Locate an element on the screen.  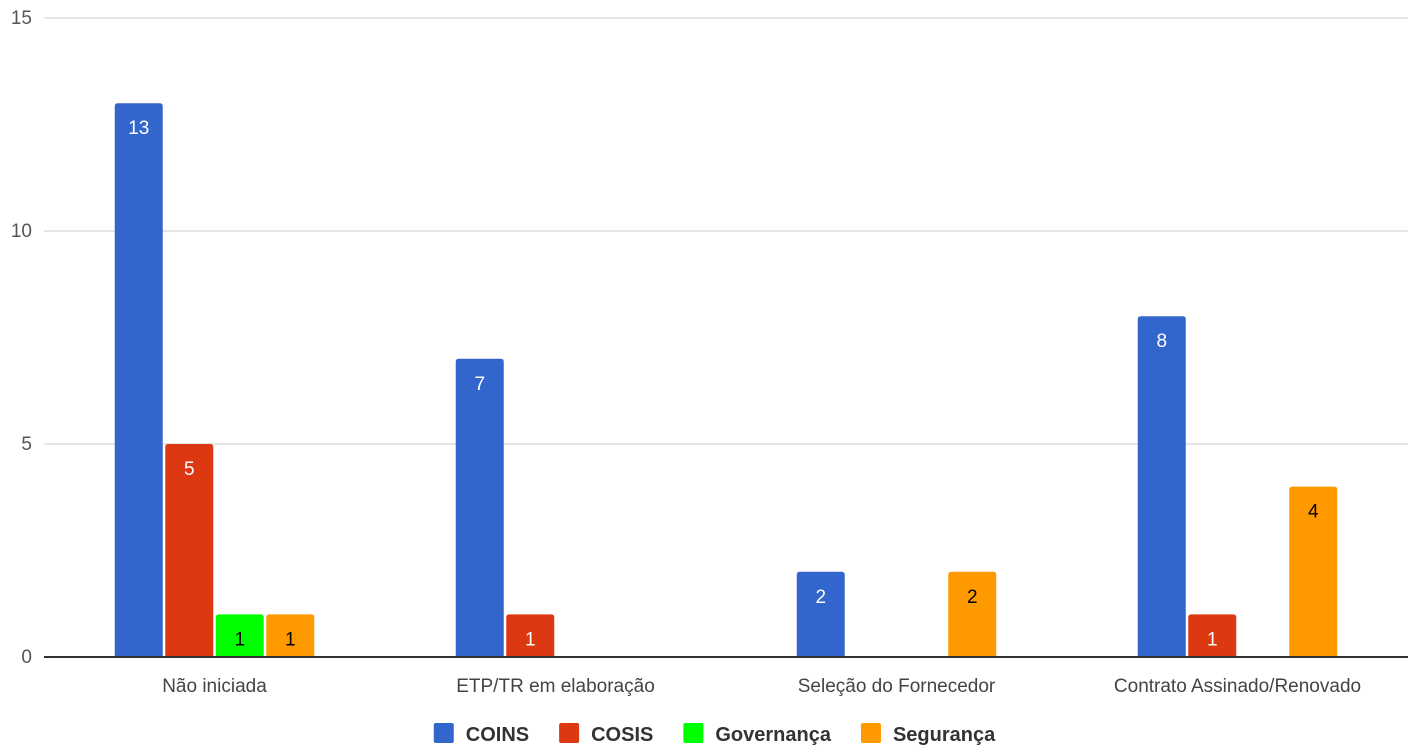
data-label: 7 is located at coordinates (479, 384).